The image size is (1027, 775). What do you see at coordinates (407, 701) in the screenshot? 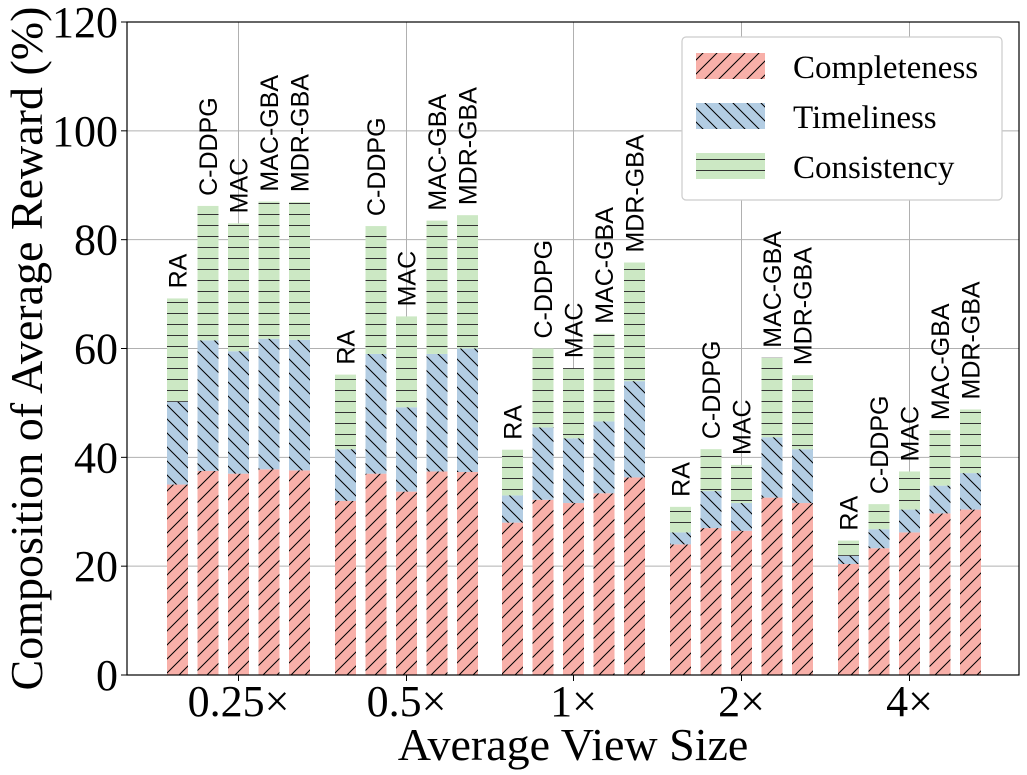
I see `x-tick-label: 0.5×` at bounding box center [407, 701].